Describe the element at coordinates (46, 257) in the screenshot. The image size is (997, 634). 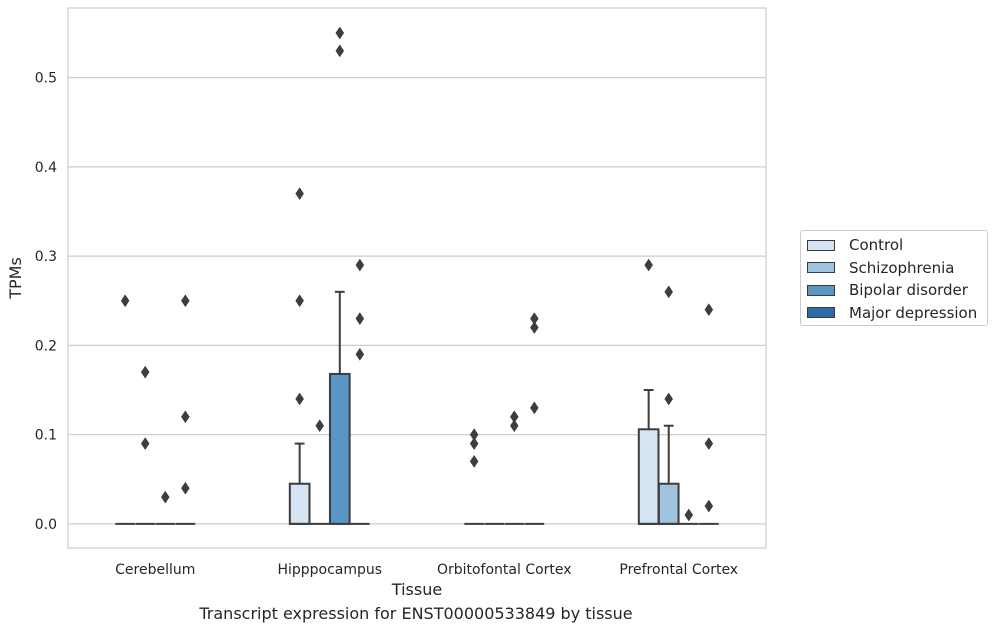
I see `y-tick-label: 0.3` at that location.